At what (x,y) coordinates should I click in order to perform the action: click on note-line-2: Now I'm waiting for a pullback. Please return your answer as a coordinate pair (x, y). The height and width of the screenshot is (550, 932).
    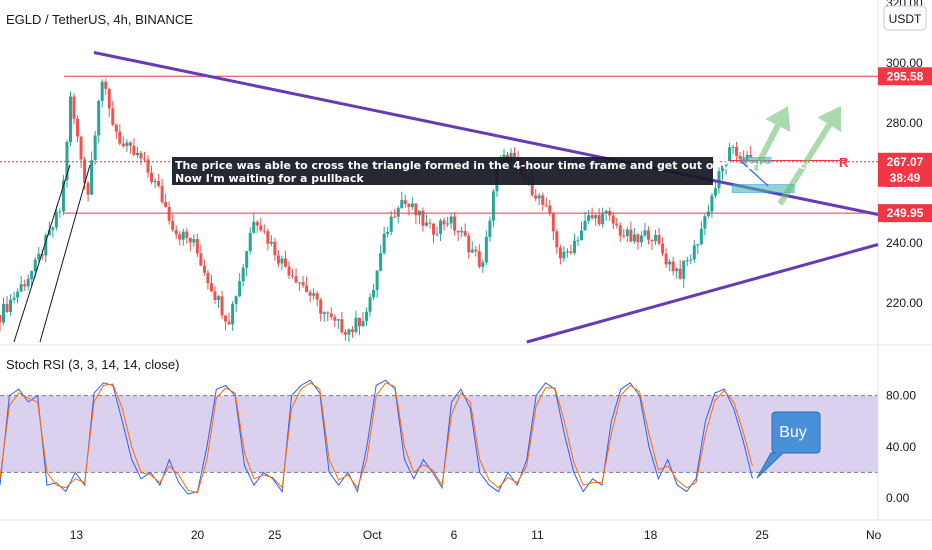
    Looking at the image, I should click on (269, 178).